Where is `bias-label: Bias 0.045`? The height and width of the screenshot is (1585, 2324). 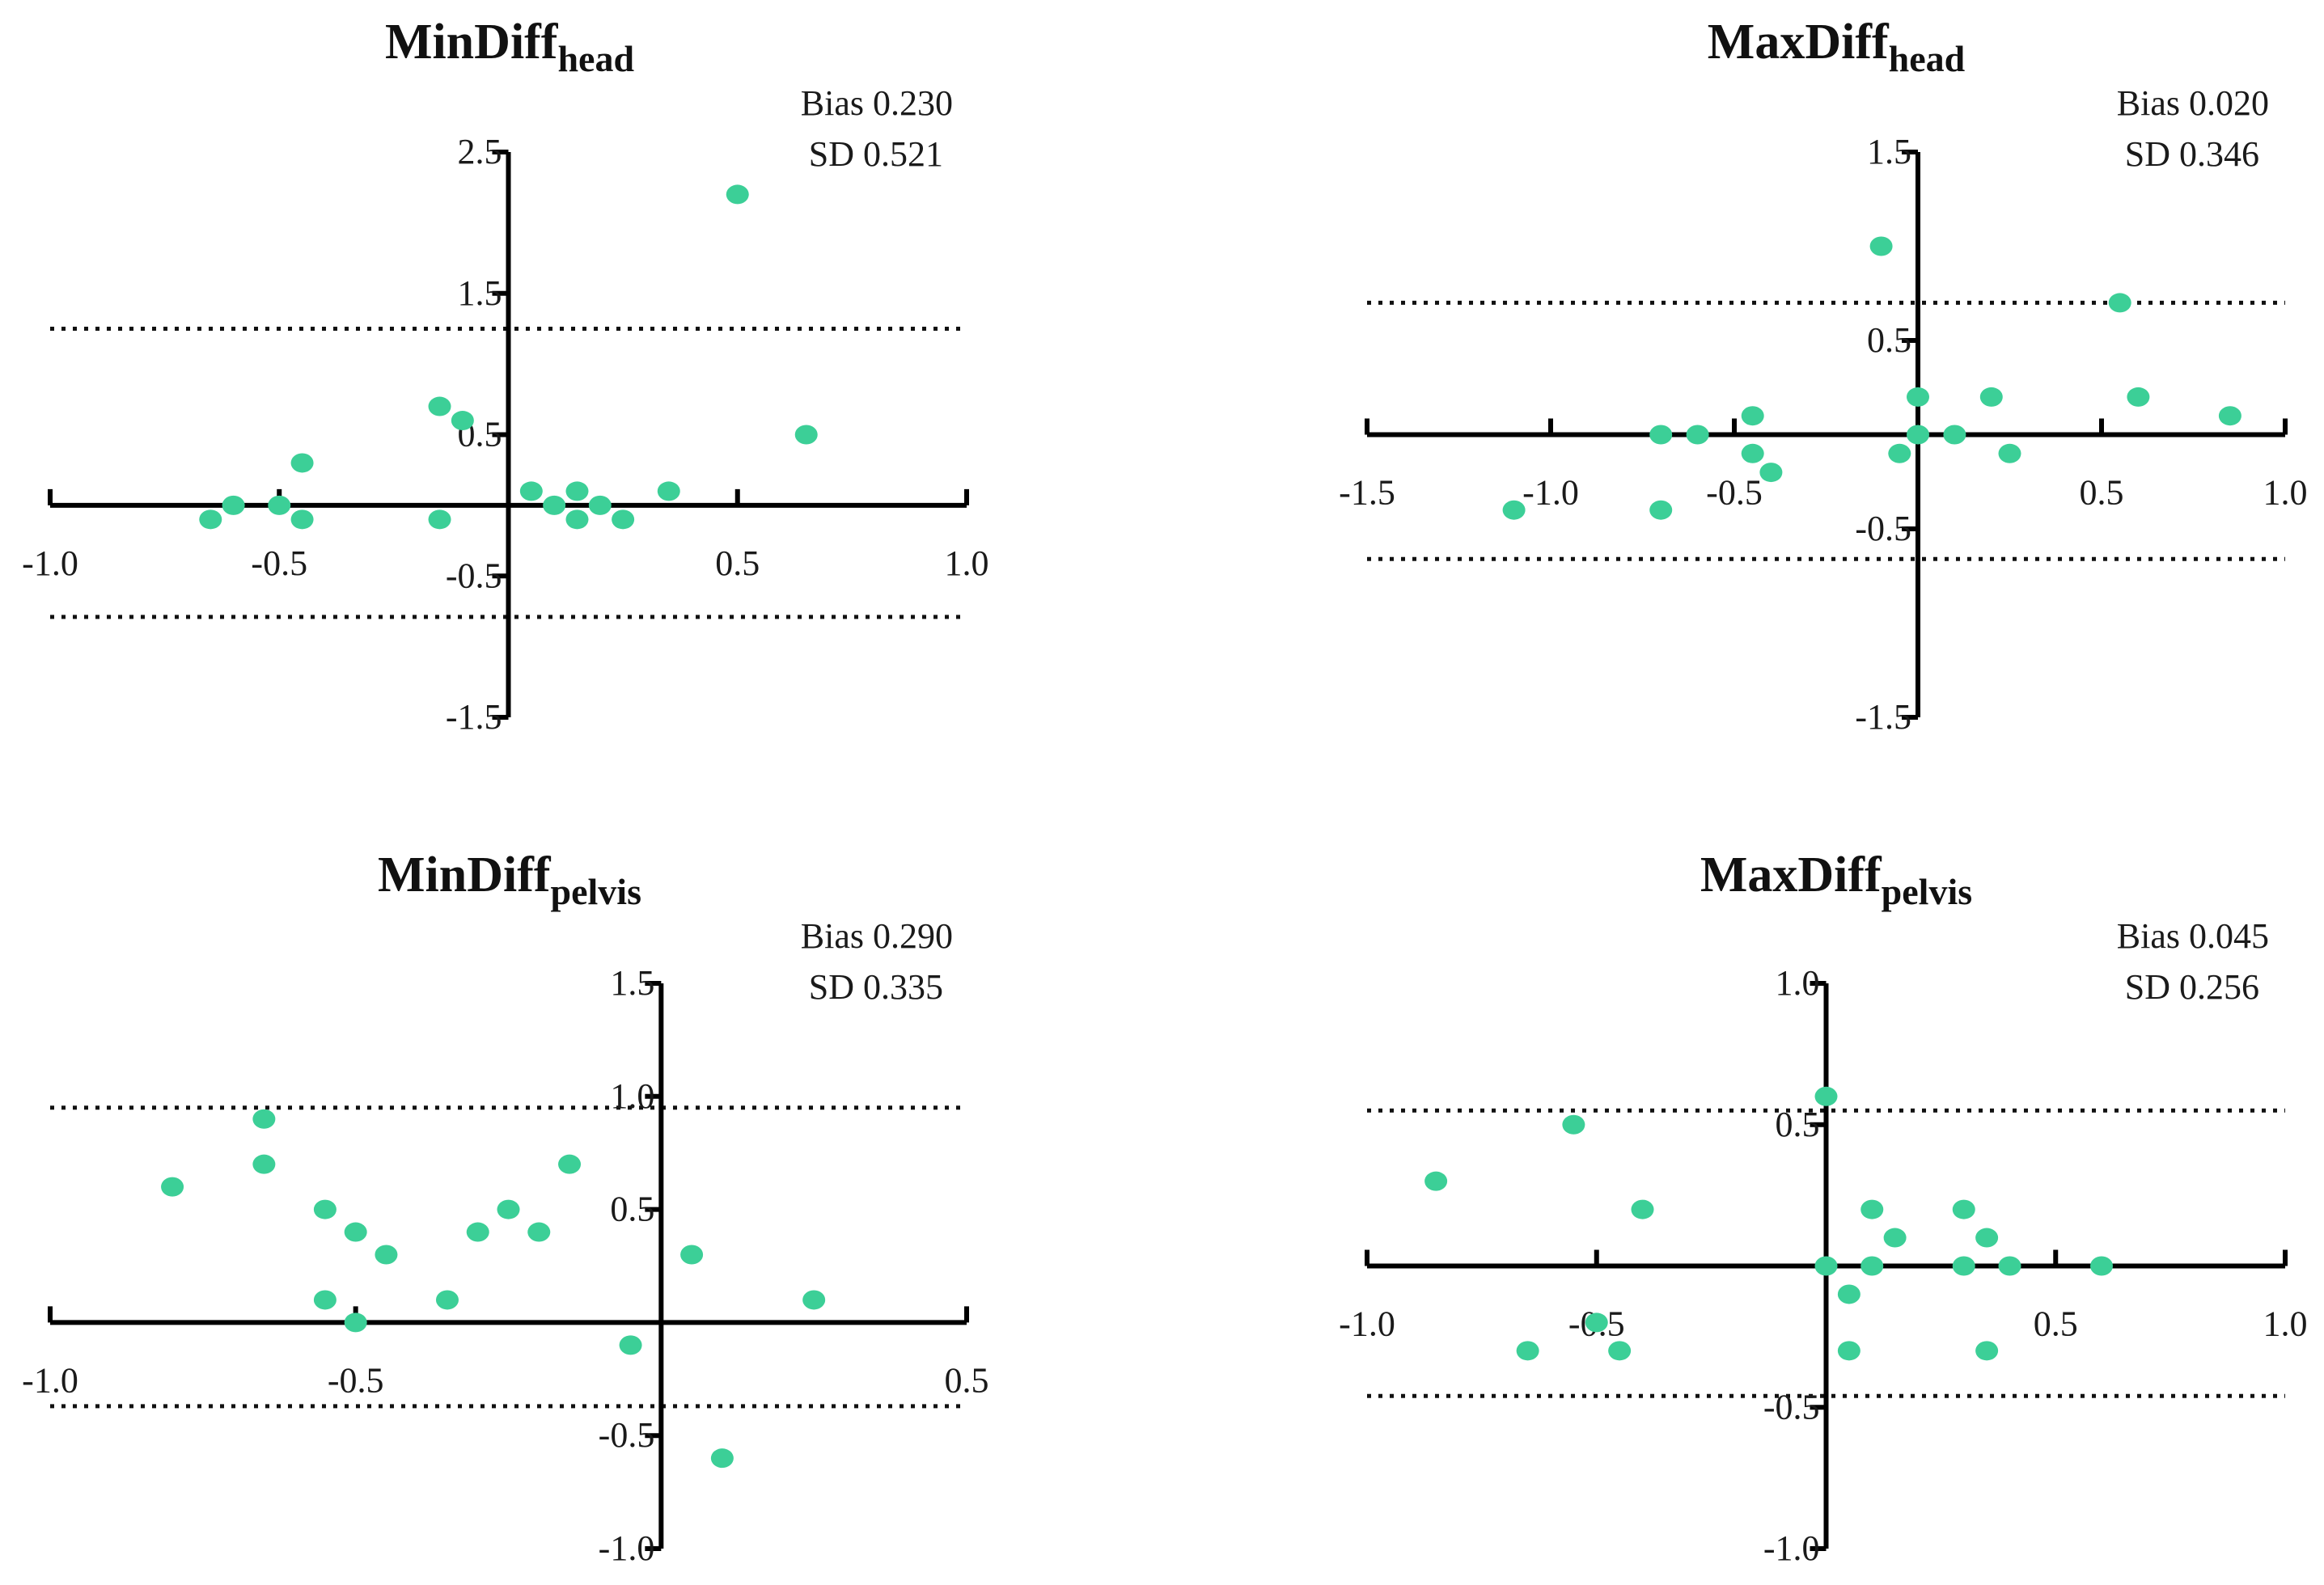
bias-label: Bias 0.045 is located at coordinates (2193, 936).